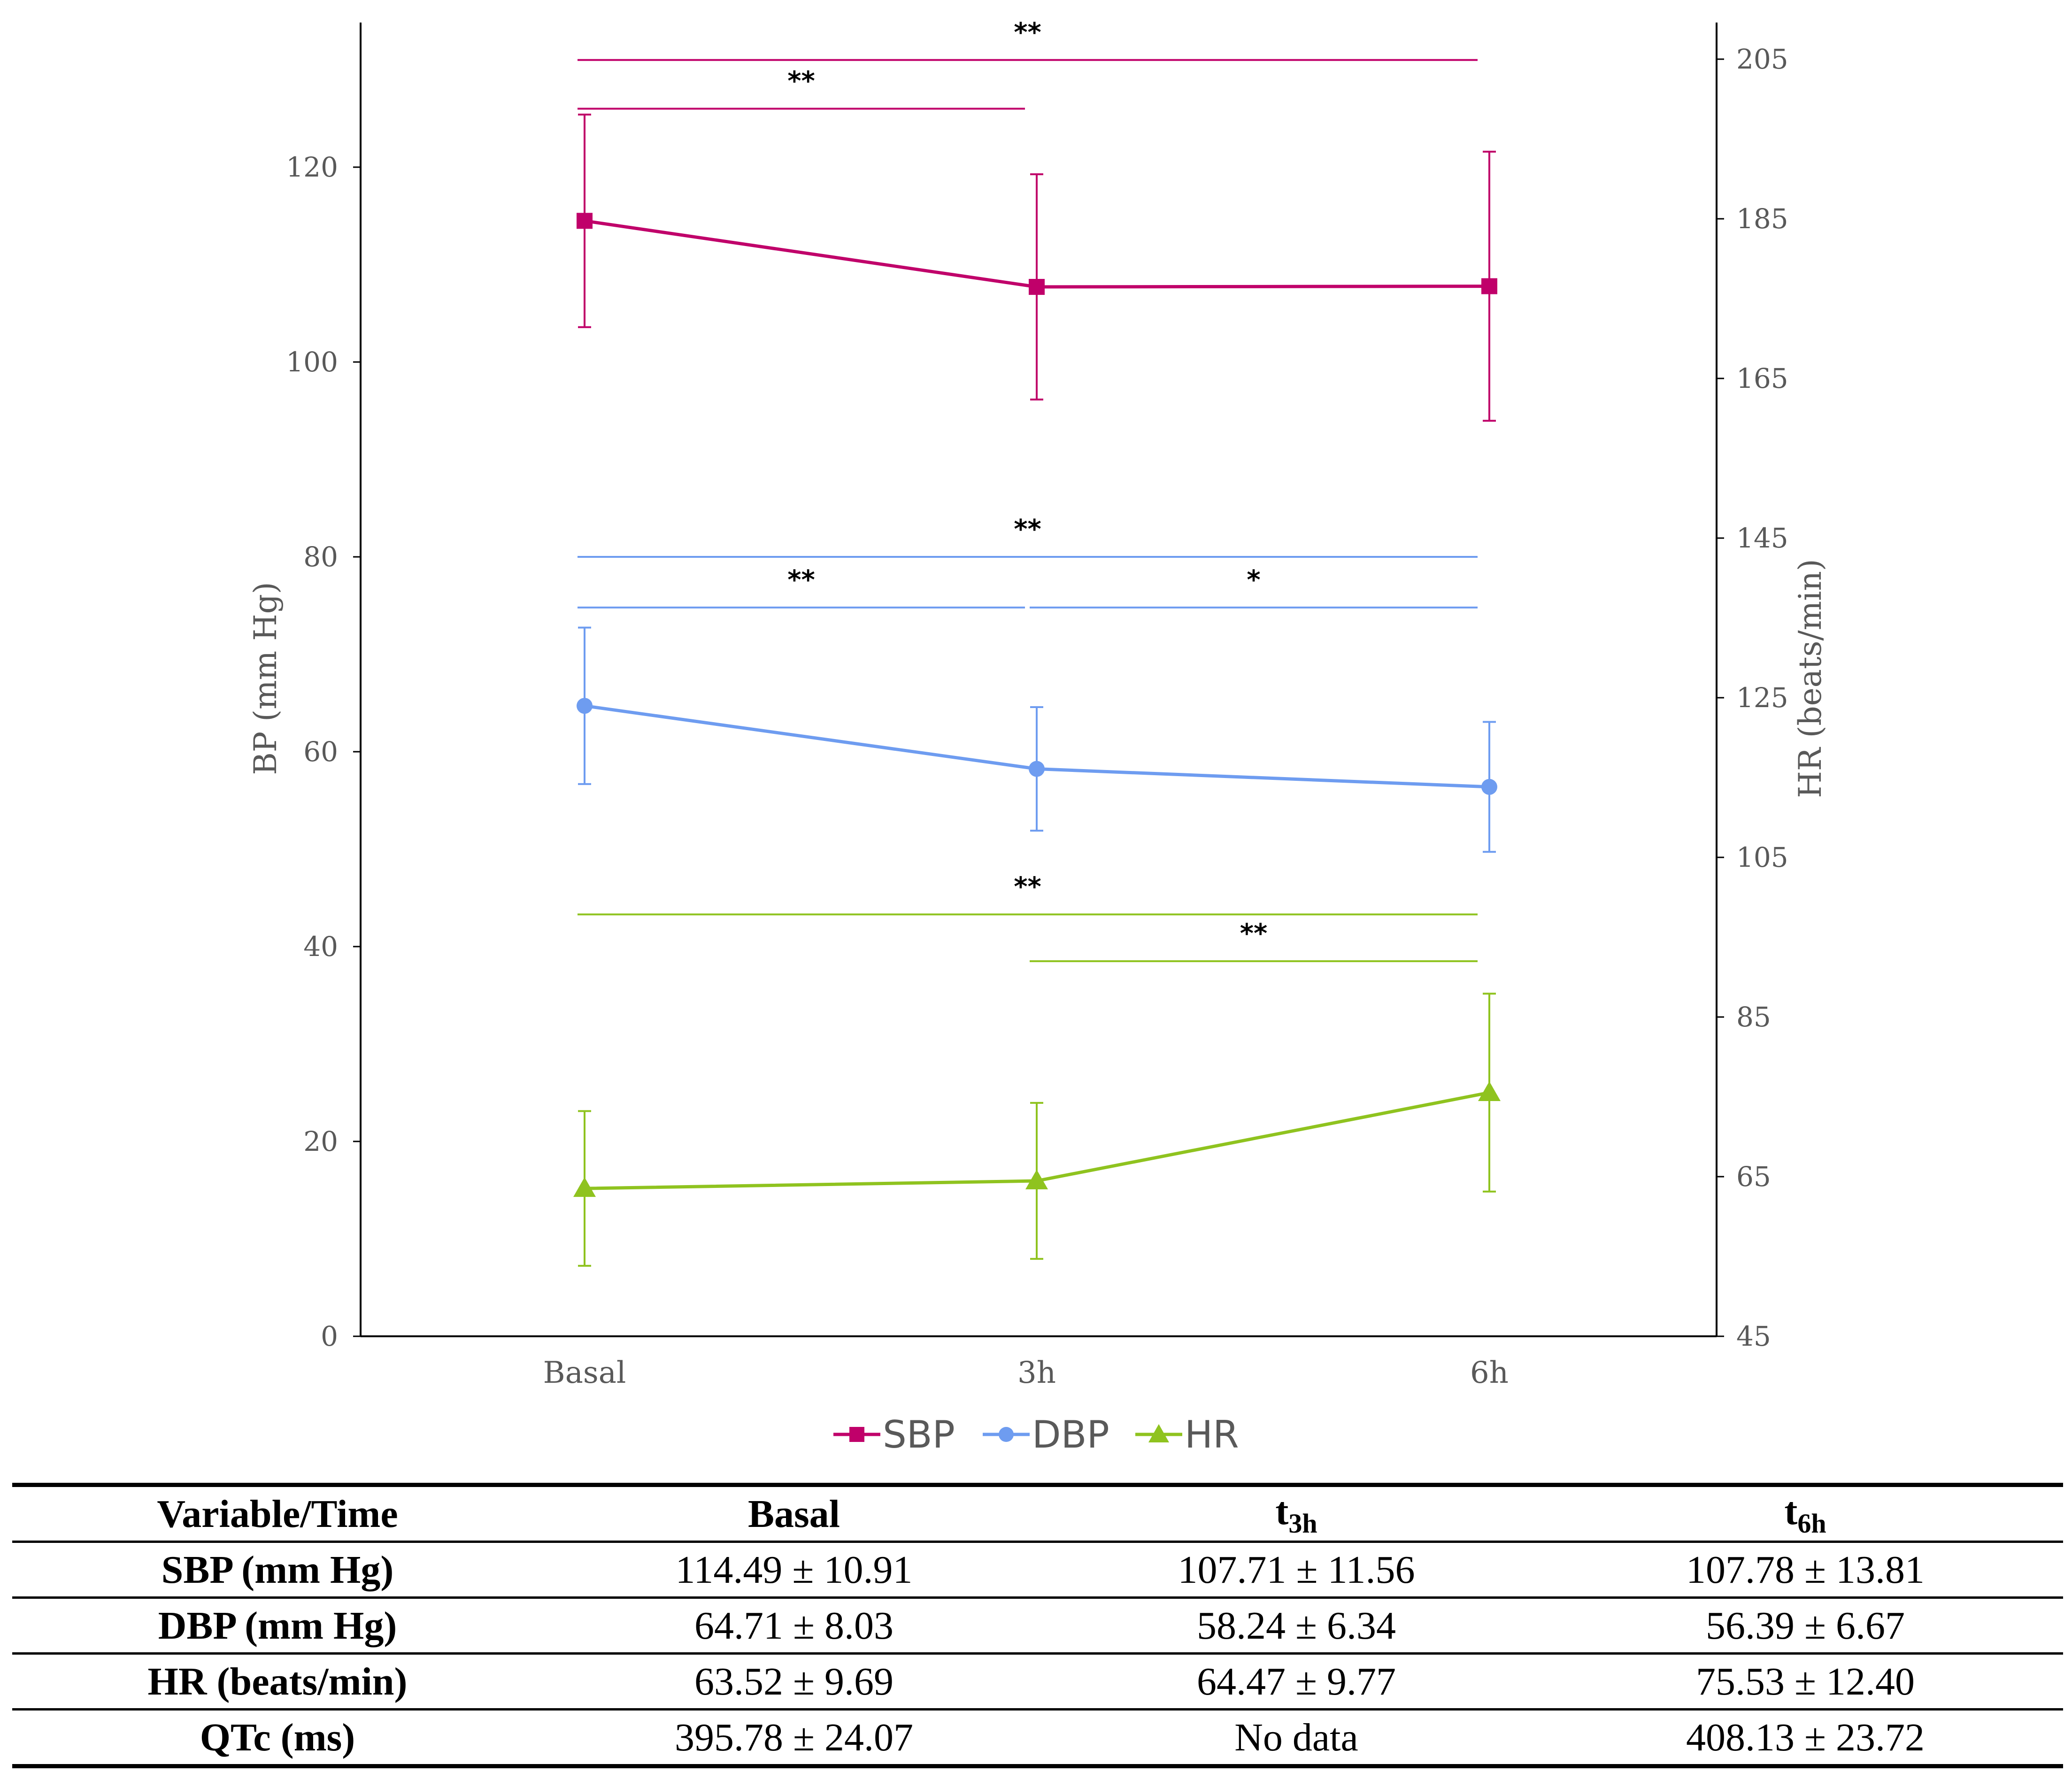 This screenshot has height=1780, width=2072. I want to click on left-tick-label: 100, so click(312, 362).